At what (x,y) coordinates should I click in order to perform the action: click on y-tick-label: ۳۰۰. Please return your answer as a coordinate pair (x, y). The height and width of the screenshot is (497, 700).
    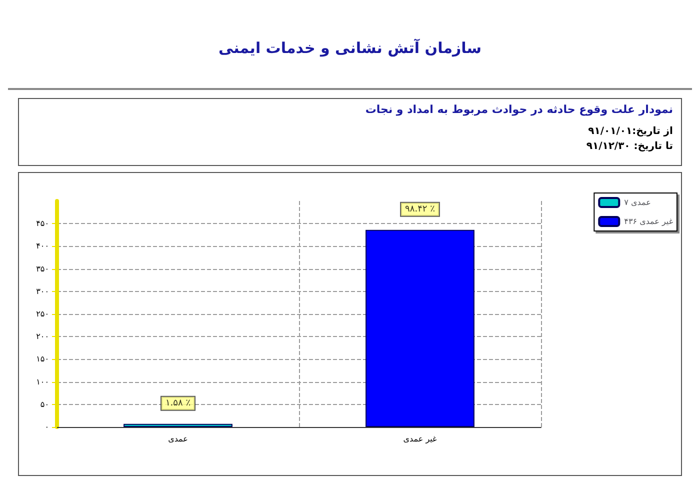
    Looking at the image, I should click on (42, 291).